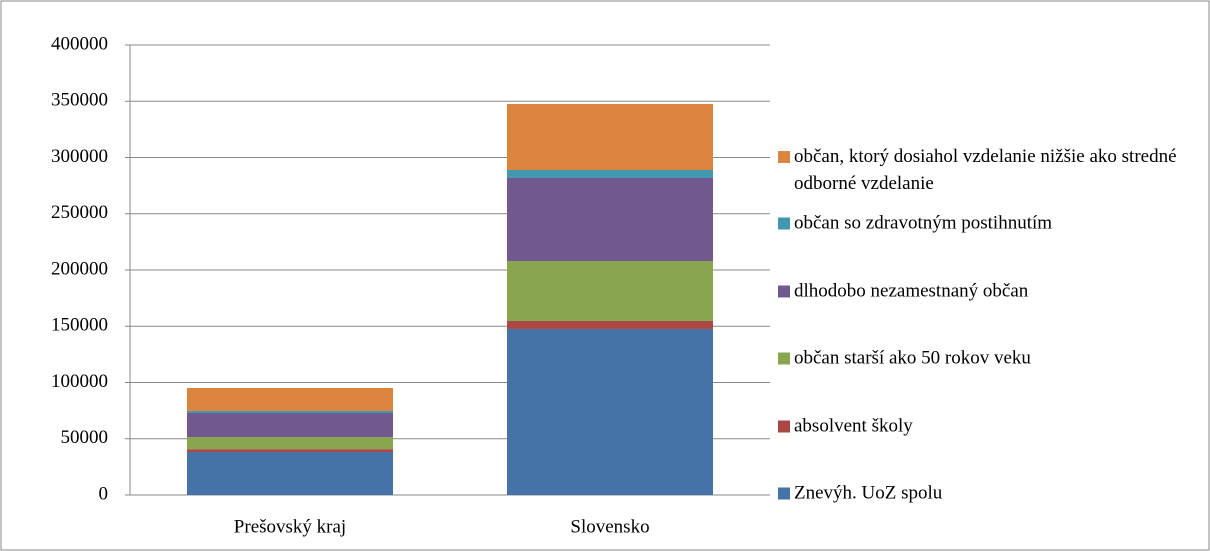  What do you see at coordinates (79, 212) in the screenshot?
I see `y-tick-label: 250000` at bounding box center [79, 212].